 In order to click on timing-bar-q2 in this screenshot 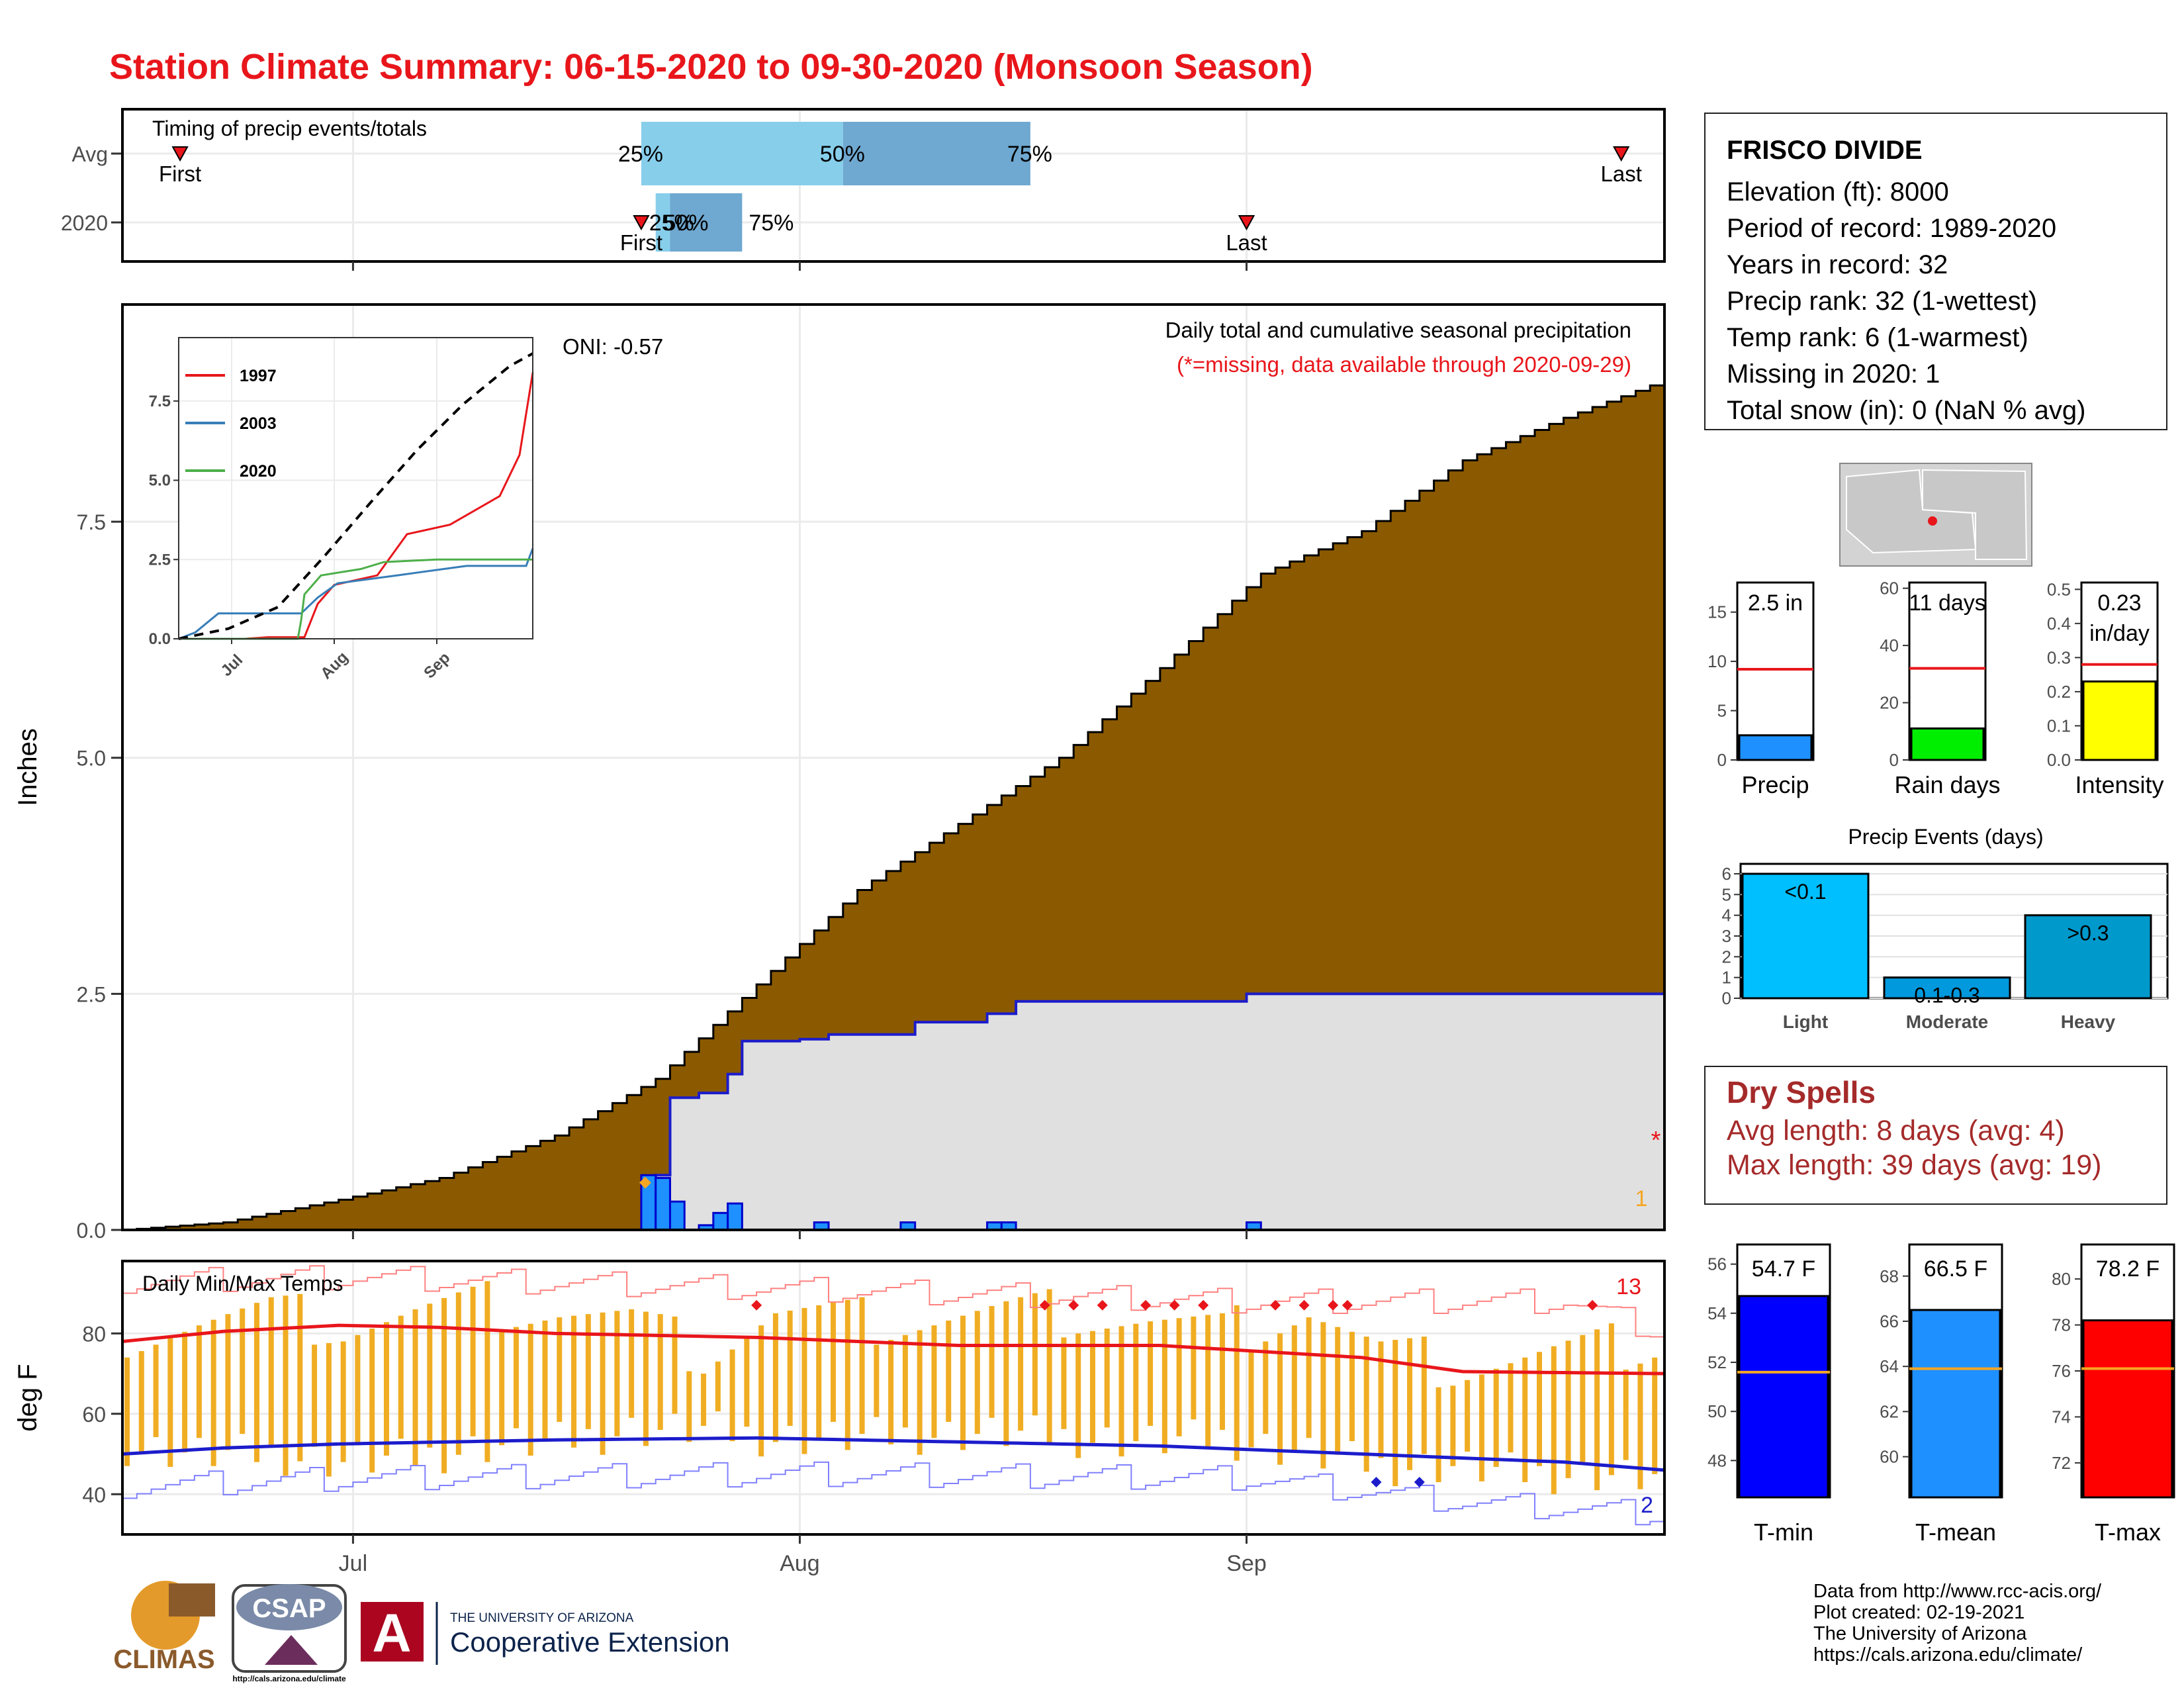, I will do `click(742, 153)`.